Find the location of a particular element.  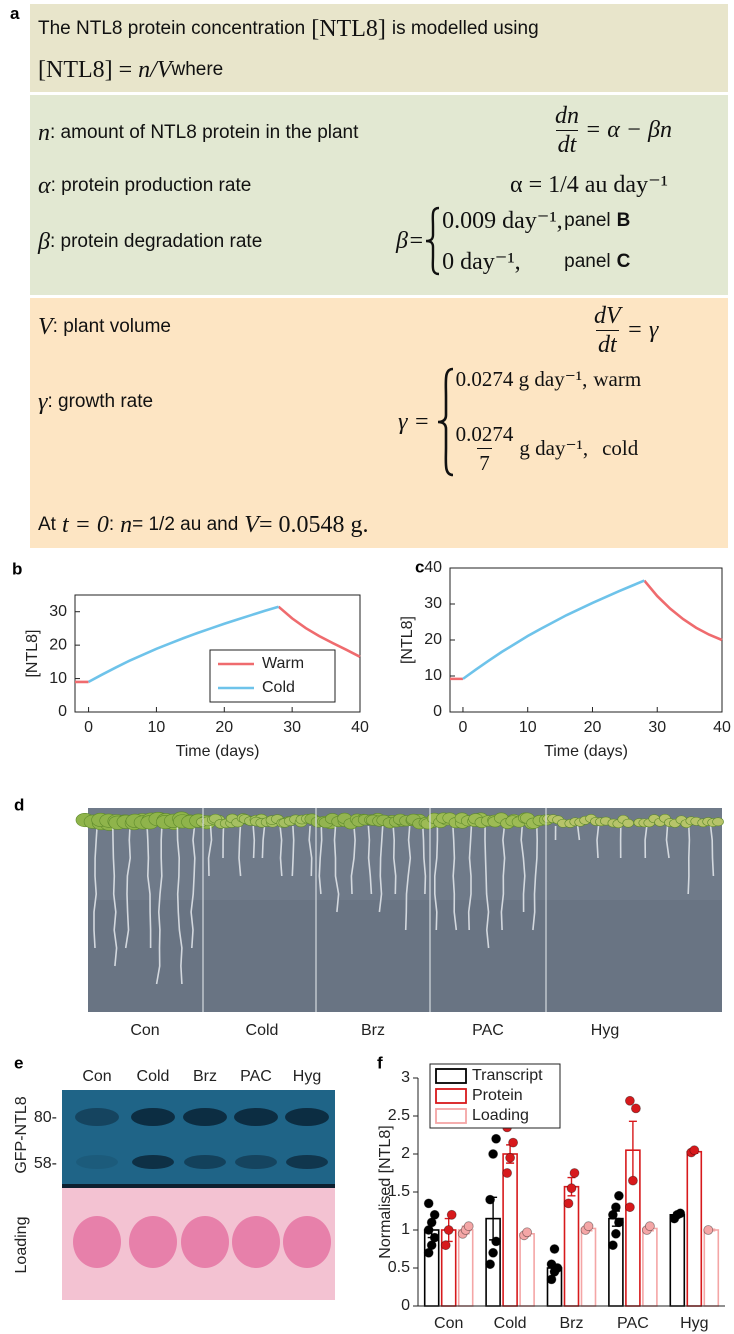

numerator: dn is located at coordinates (567, 116).